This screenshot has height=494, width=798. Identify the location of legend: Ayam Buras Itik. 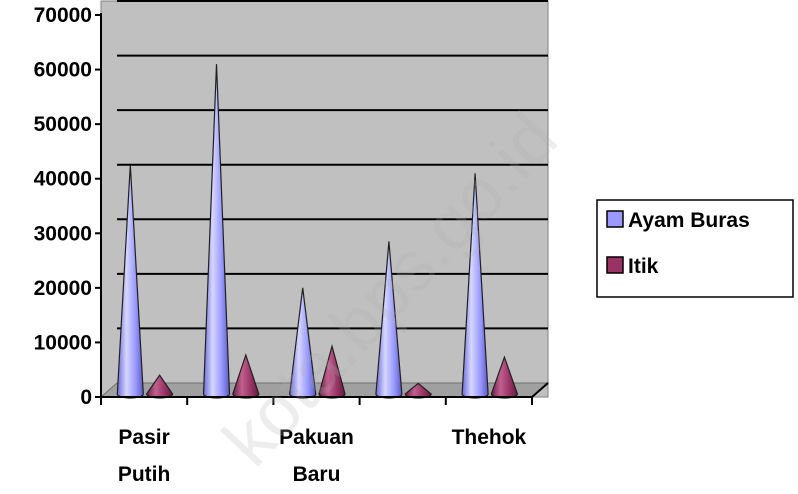
(695, 248).